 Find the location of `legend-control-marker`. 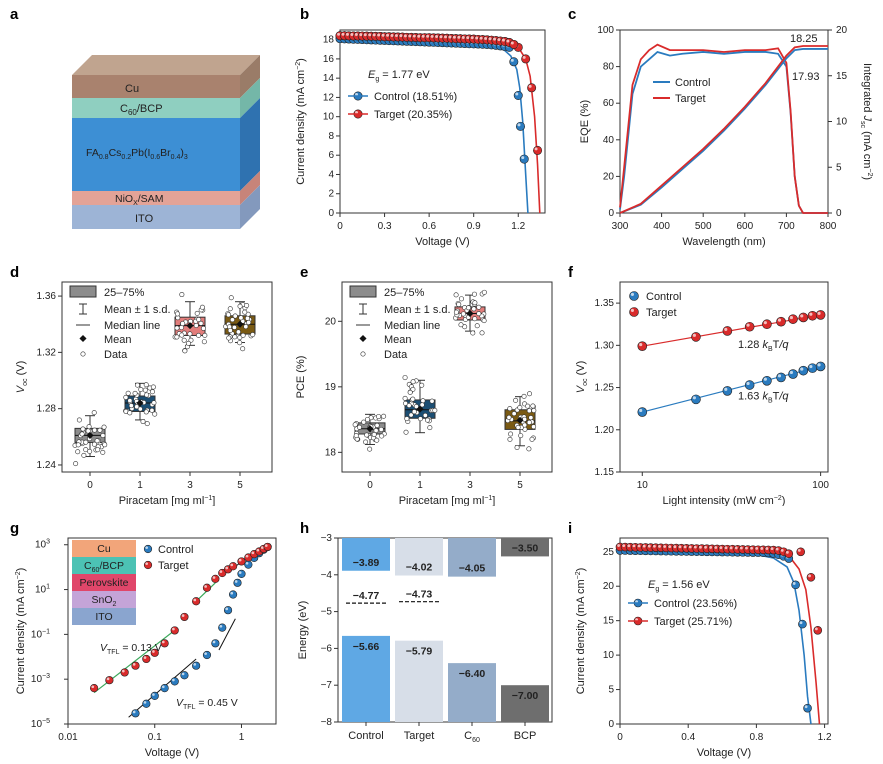

legend-control-marker is located at coordinates (634, 296).